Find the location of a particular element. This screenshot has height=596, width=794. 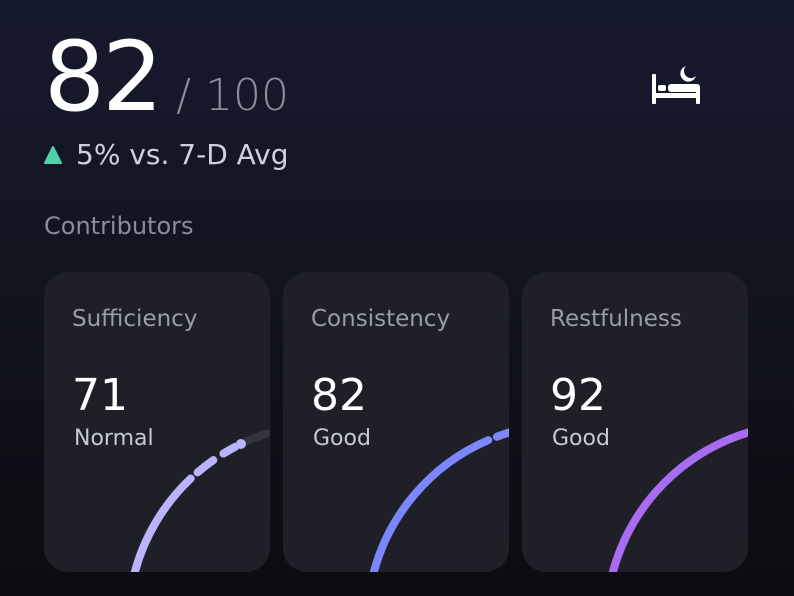

score-total: / 100 is located at coordinates (232, 95).